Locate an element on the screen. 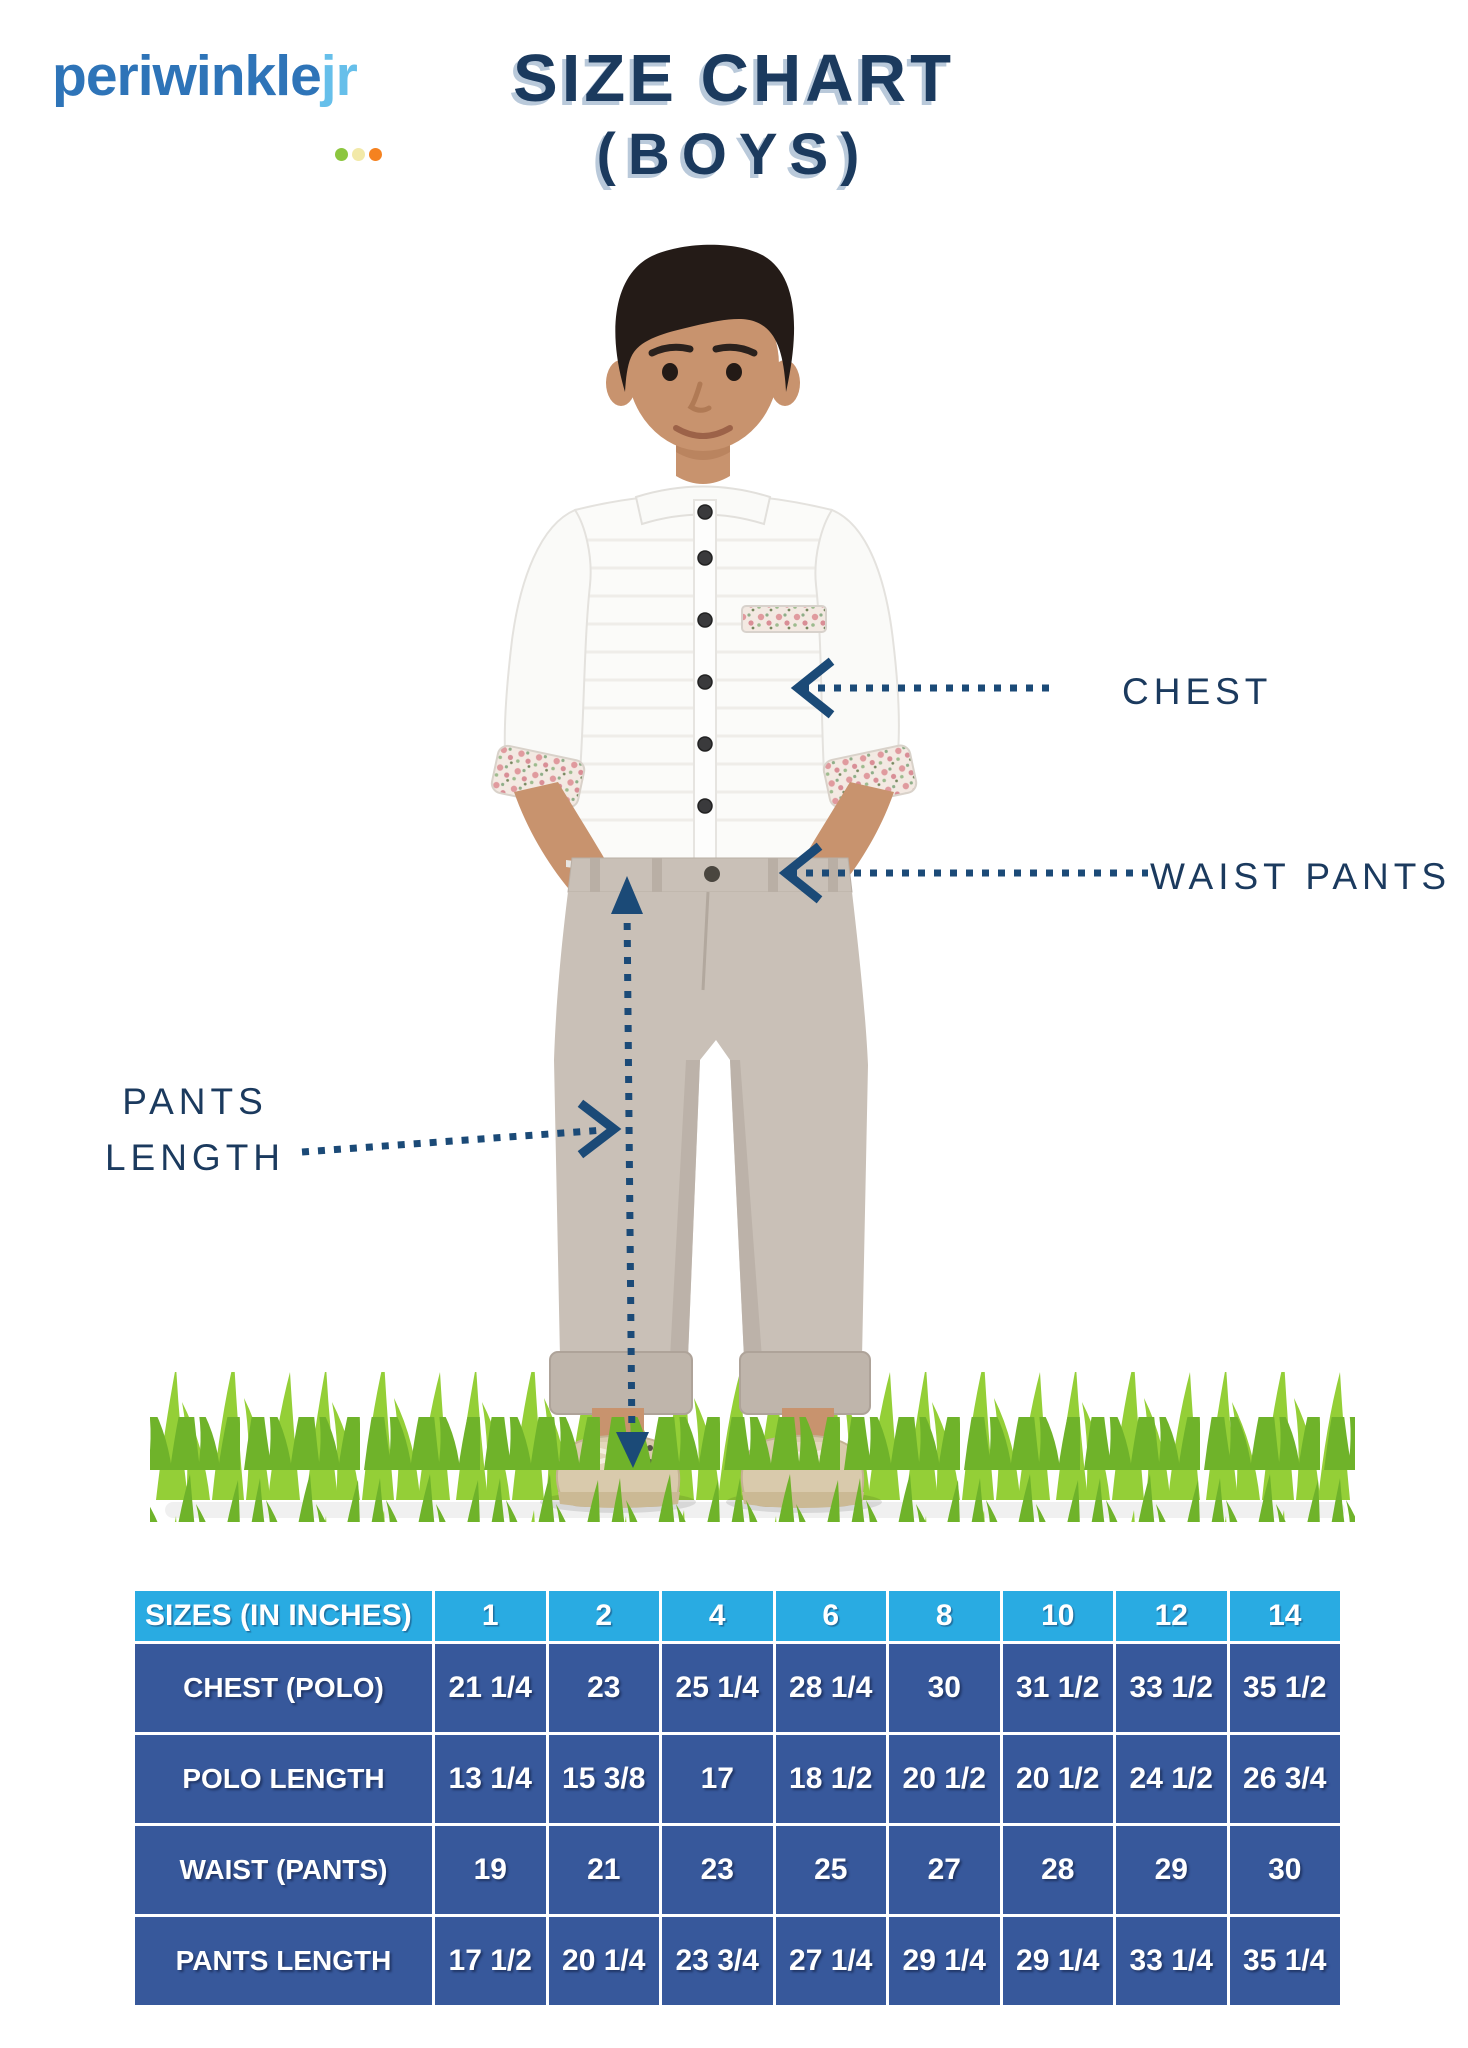  logo-dot-yellow is located at coordinates (358, 154).